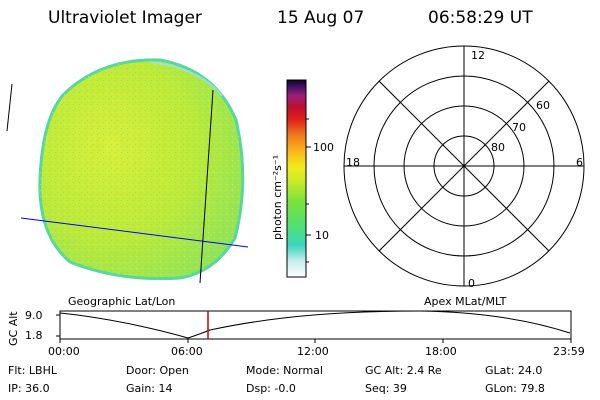 The width and height of the screenshot is (600, 400). I want to click on limb-marker-line, so click(9, 107).